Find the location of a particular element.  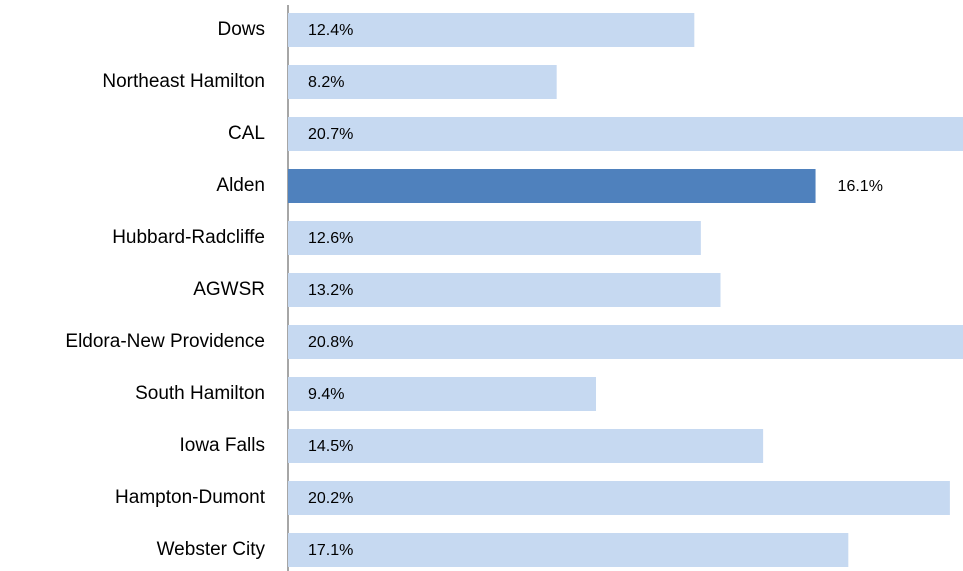

category-label: Iowa Falls is located at coordinates (222, 445).